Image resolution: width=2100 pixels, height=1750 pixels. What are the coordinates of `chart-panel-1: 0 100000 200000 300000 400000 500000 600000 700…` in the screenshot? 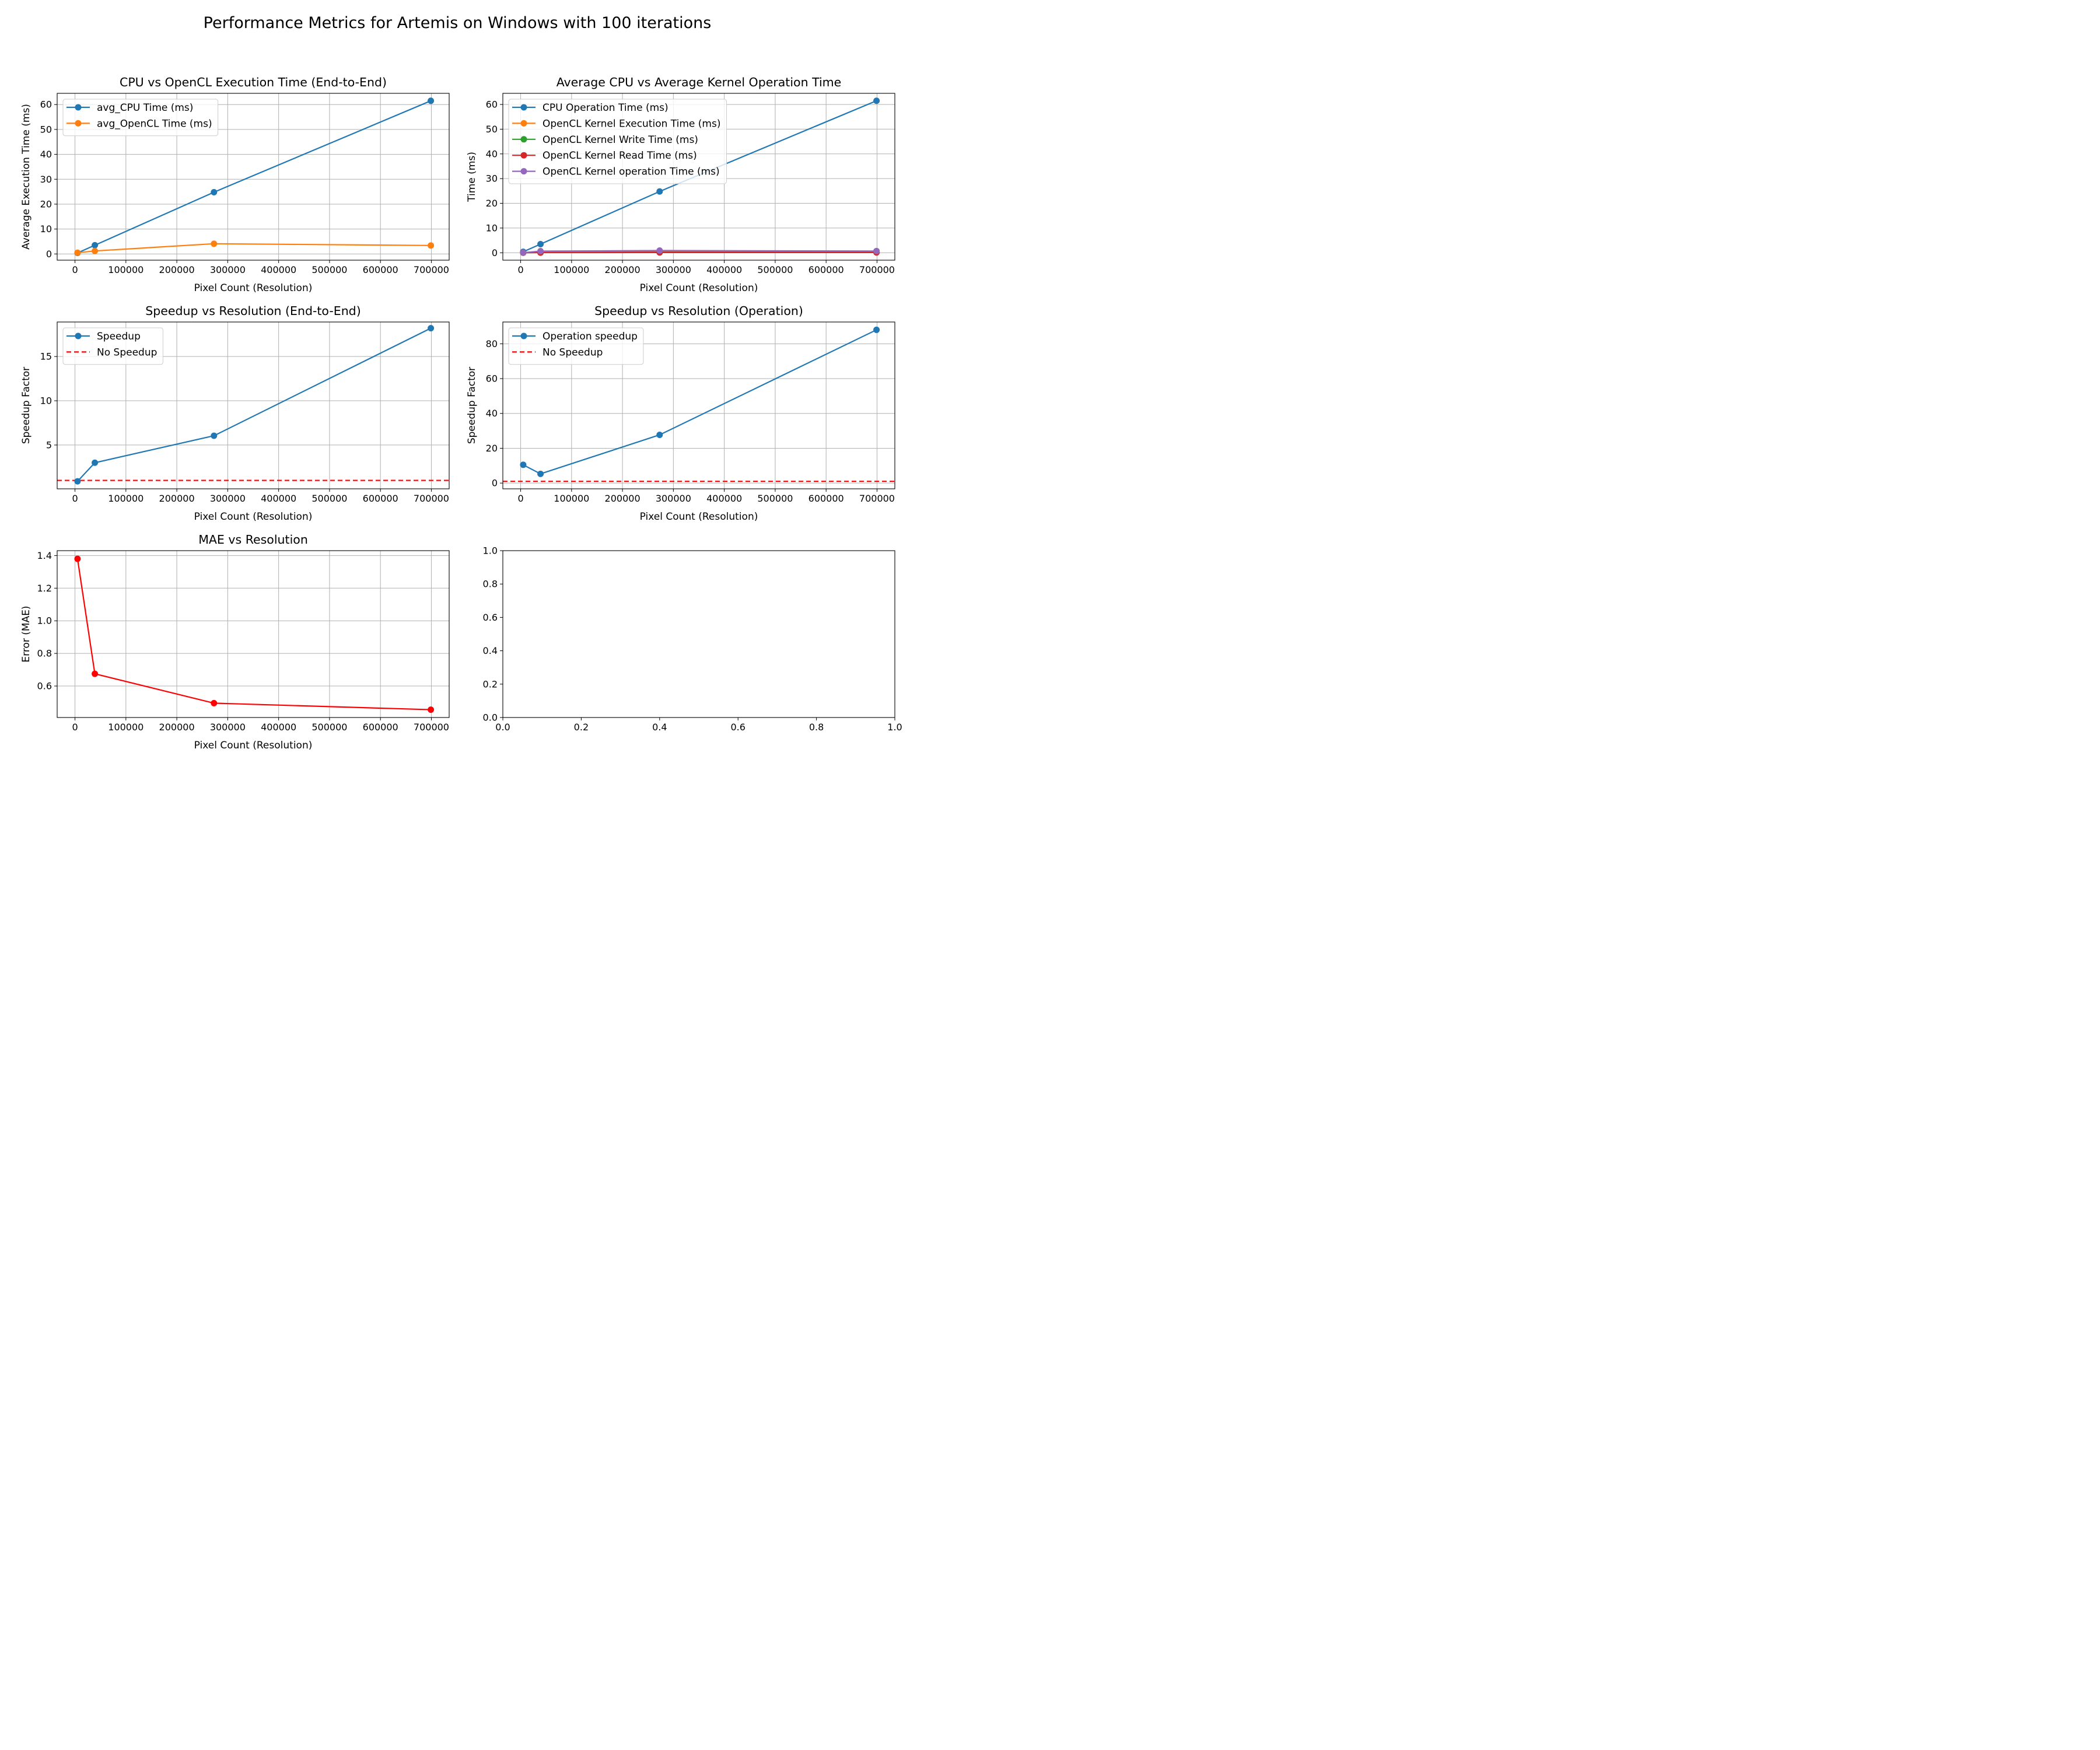 It's located at (235, 184).